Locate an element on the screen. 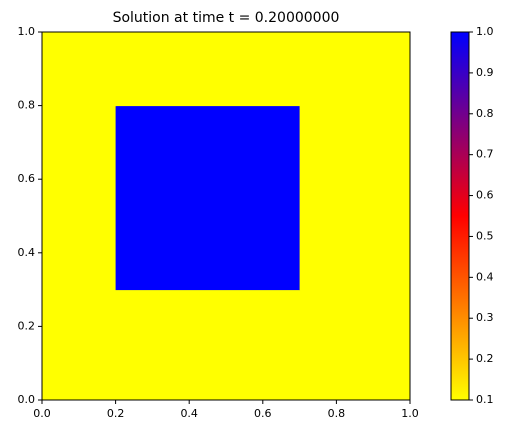 Image resolution: width=509 pixels, height=435 pixels. x-tick-label: 0.2 is located at coordinates (116, 413).